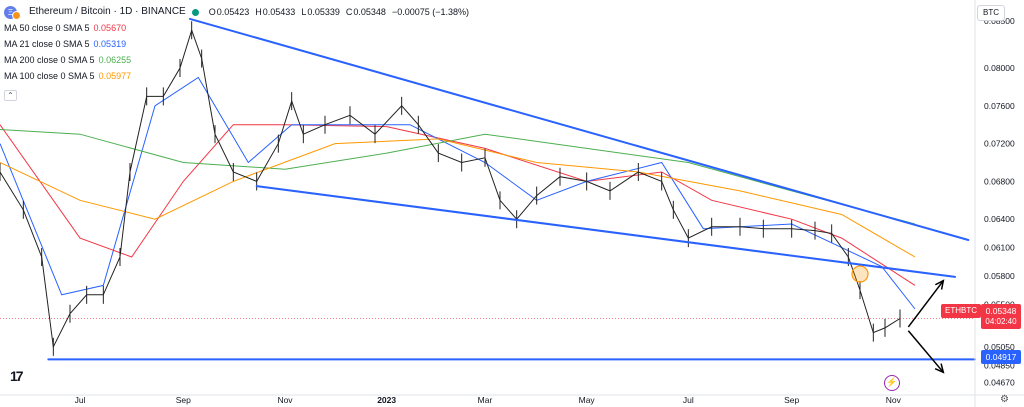 The height and width of the screenshot is (407, 1024). I want to click on change-value: −0.00075 (−1.38%), so click(430, 12).